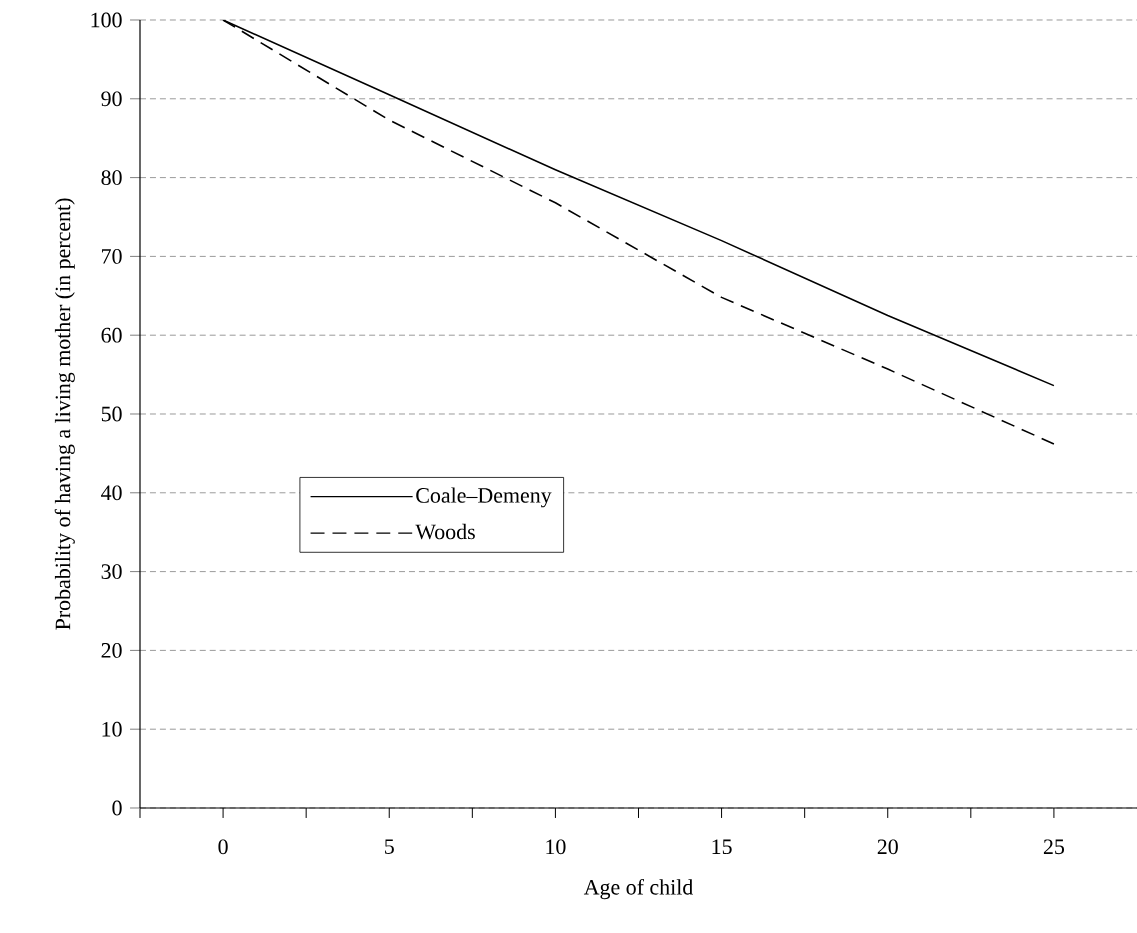 This screenshot has height=933, width=1137. Describe the element at coordinates (64, 414) in the screenshot. I see `y-axis-title: Probability of having a living mother (in percent)` at that location.